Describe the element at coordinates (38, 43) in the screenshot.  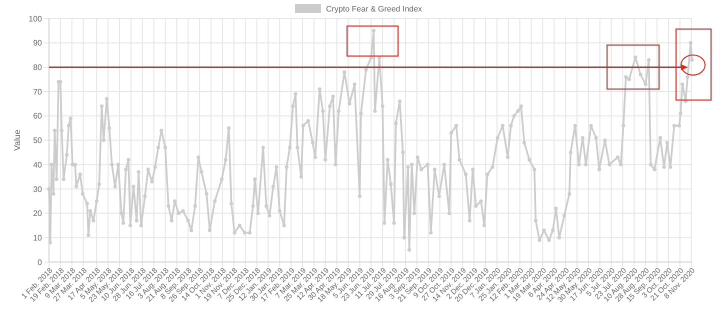
I see `y-tick-label: 90` at that location.